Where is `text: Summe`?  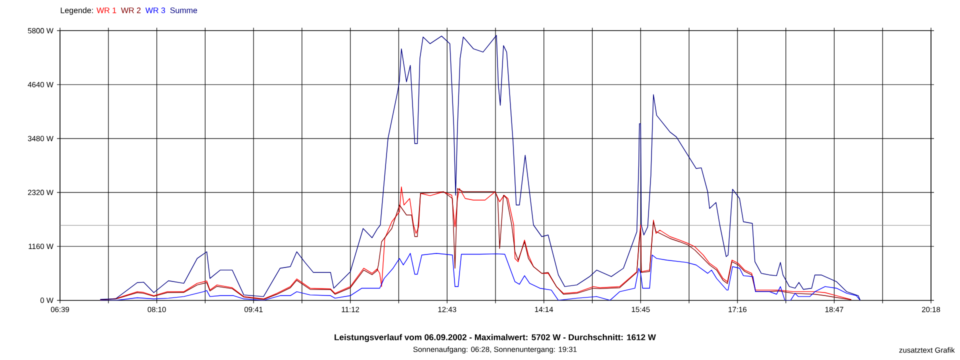
text: Summe is located at coordinates (184, 10).